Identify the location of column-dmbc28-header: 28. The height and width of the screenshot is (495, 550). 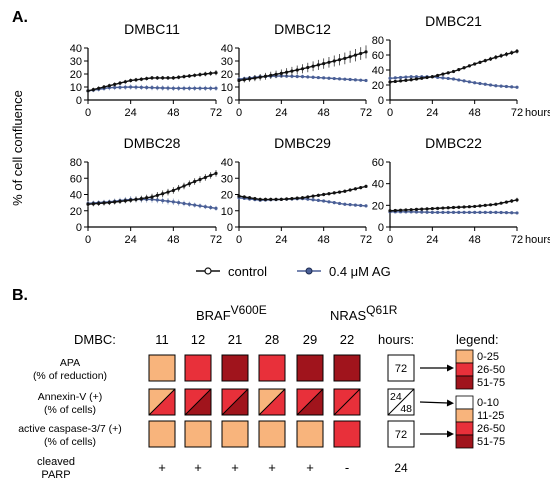
(272, 339).